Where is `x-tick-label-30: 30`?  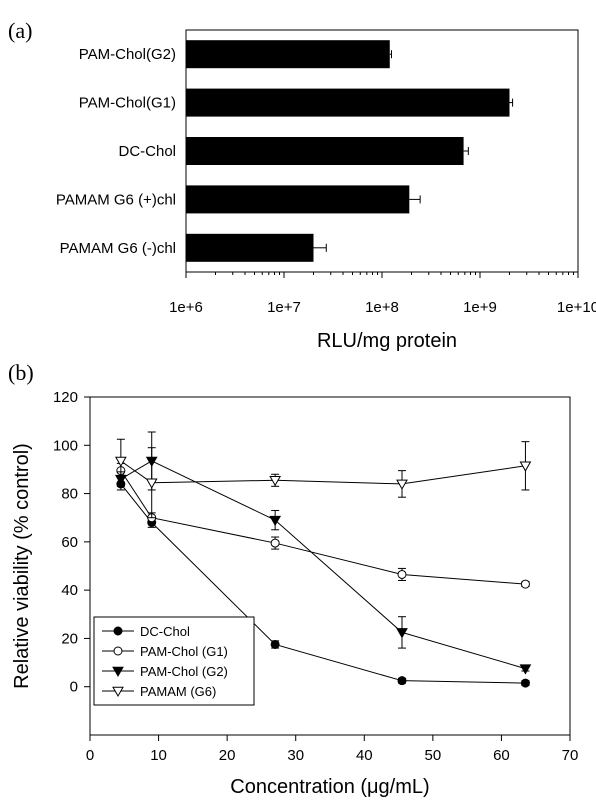 x-tick-label-30: 30 is located at coordinates (295, 755).